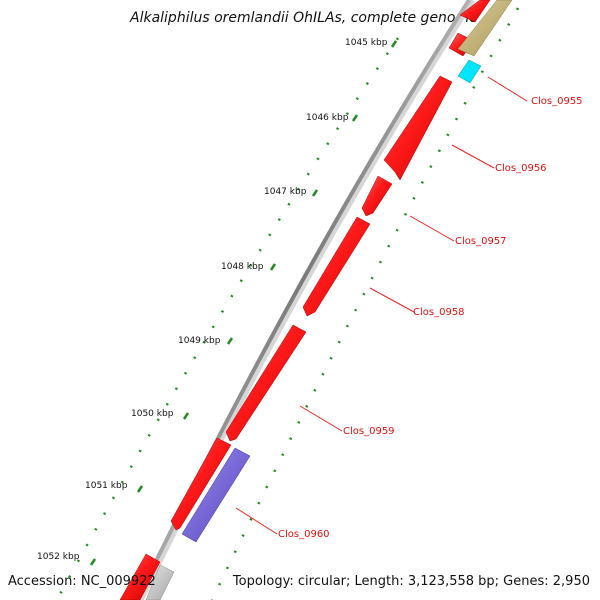  Describe the element at coordinates (557, 101) in the screenshot. I see `gene-label-clos-0955: Clos_0955` at that location.